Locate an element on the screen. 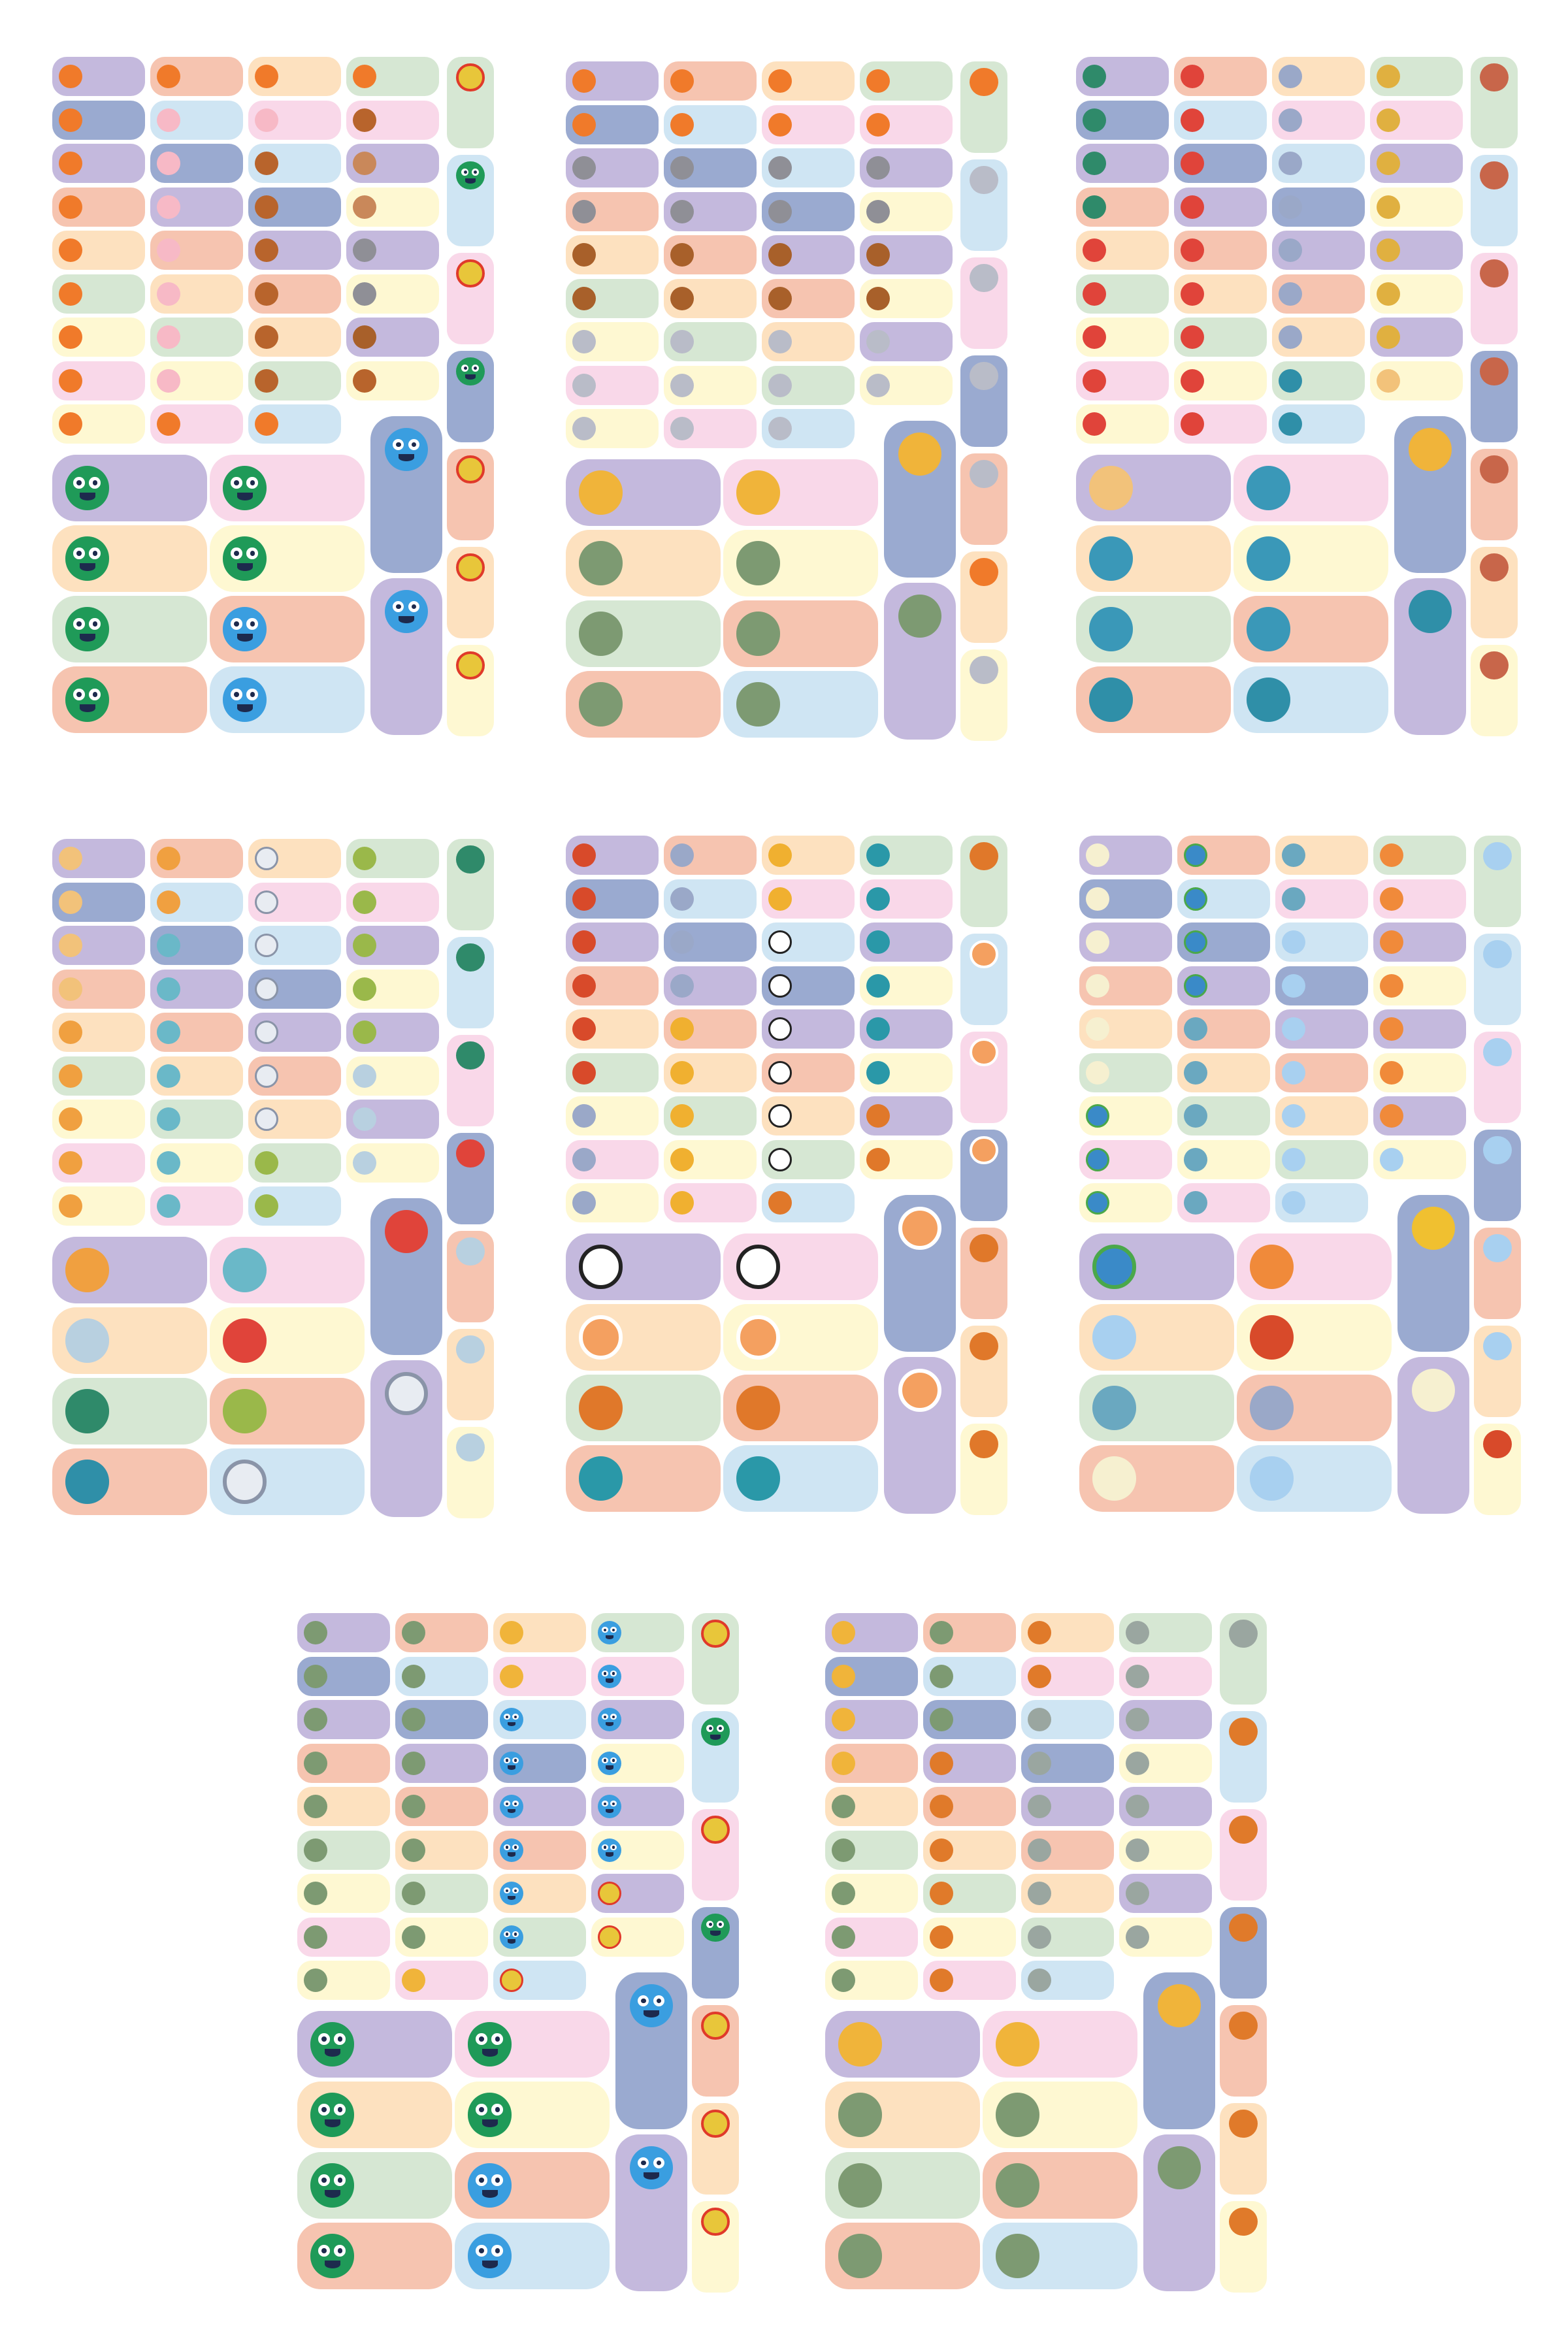  sticker-sheet is located at coordinates (1297, 398).